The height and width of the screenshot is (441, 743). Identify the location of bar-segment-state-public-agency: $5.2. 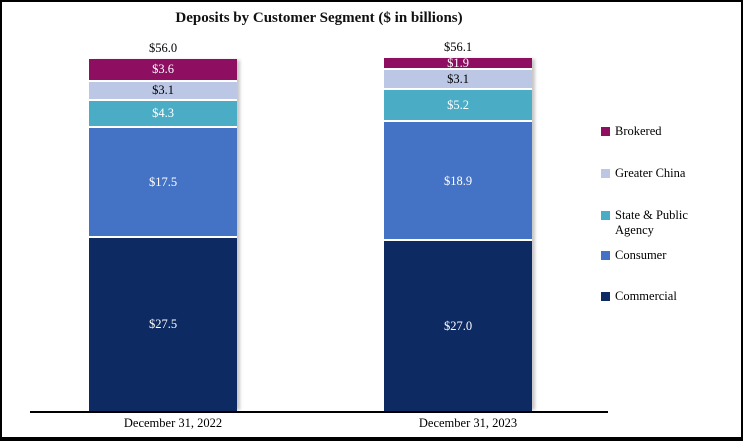
(458, 106).